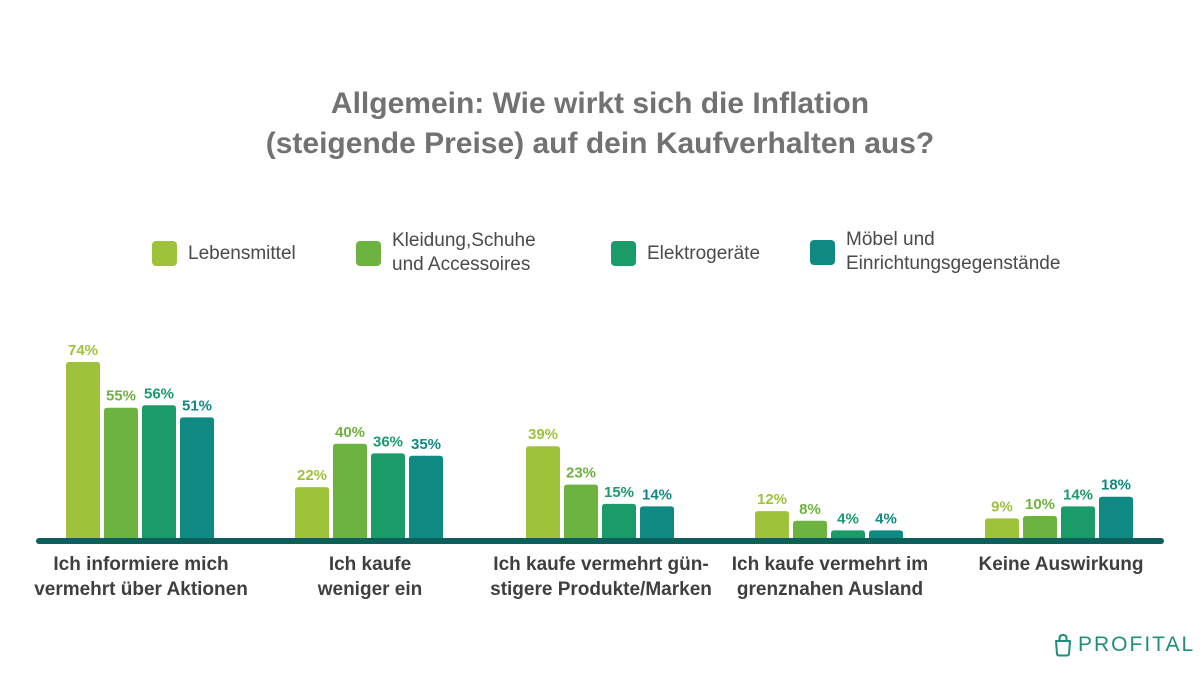 The height and width of the screenshot is (676, 1200). What do you see at coordinates (121, 396) in the screenshot?
I see `data-label: 55%` at bounding box center [121, 396].